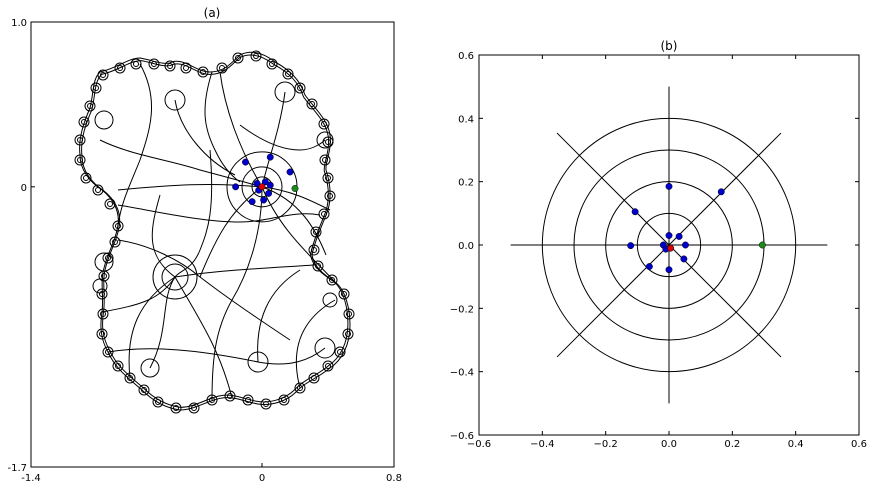 The image size is (874, 489). I want to click on panel-a-red-point, so click(262, 187).